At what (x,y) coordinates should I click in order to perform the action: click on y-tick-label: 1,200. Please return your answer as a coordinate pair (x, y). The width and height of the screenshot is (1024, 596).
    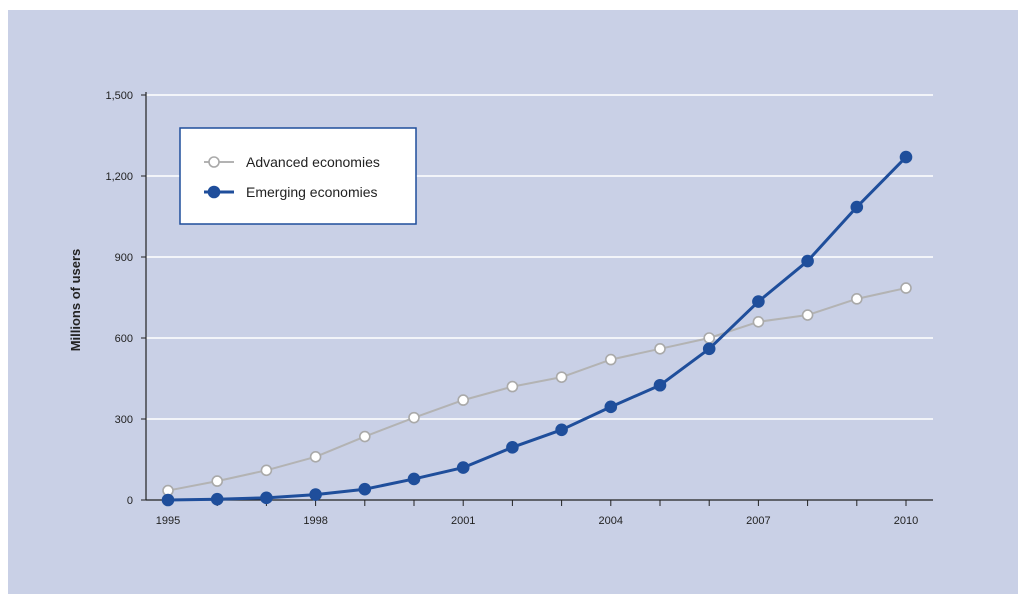
    Looking at the image, I should click on (119, 177).